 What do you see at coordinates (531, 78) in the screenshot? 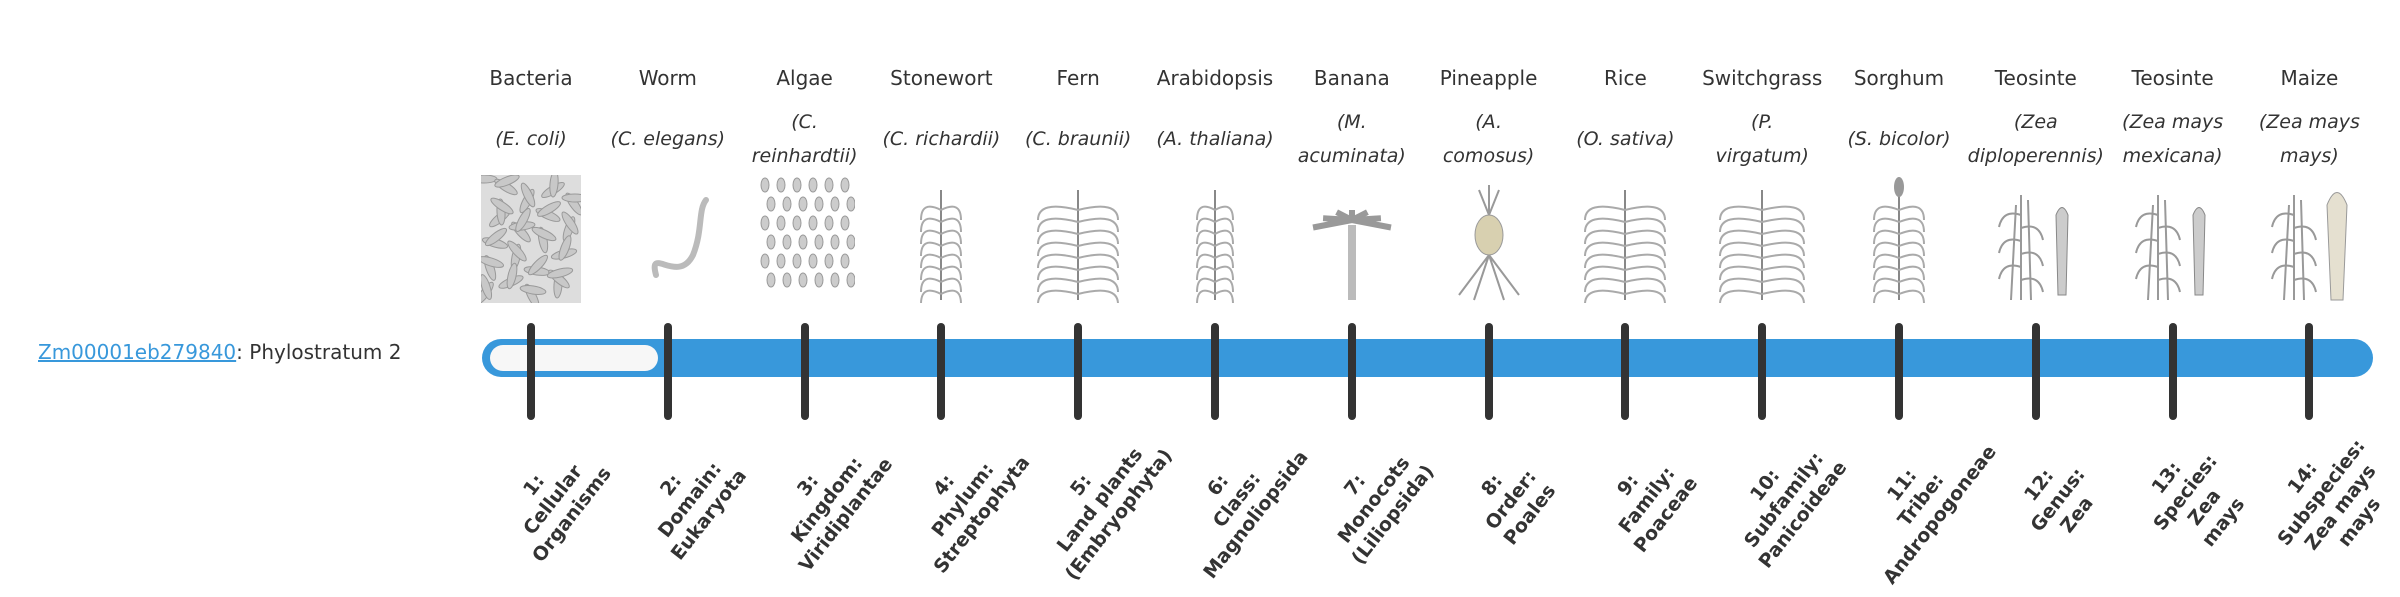
I see `common-name: Bacteria` at bounding box center [531, 78].